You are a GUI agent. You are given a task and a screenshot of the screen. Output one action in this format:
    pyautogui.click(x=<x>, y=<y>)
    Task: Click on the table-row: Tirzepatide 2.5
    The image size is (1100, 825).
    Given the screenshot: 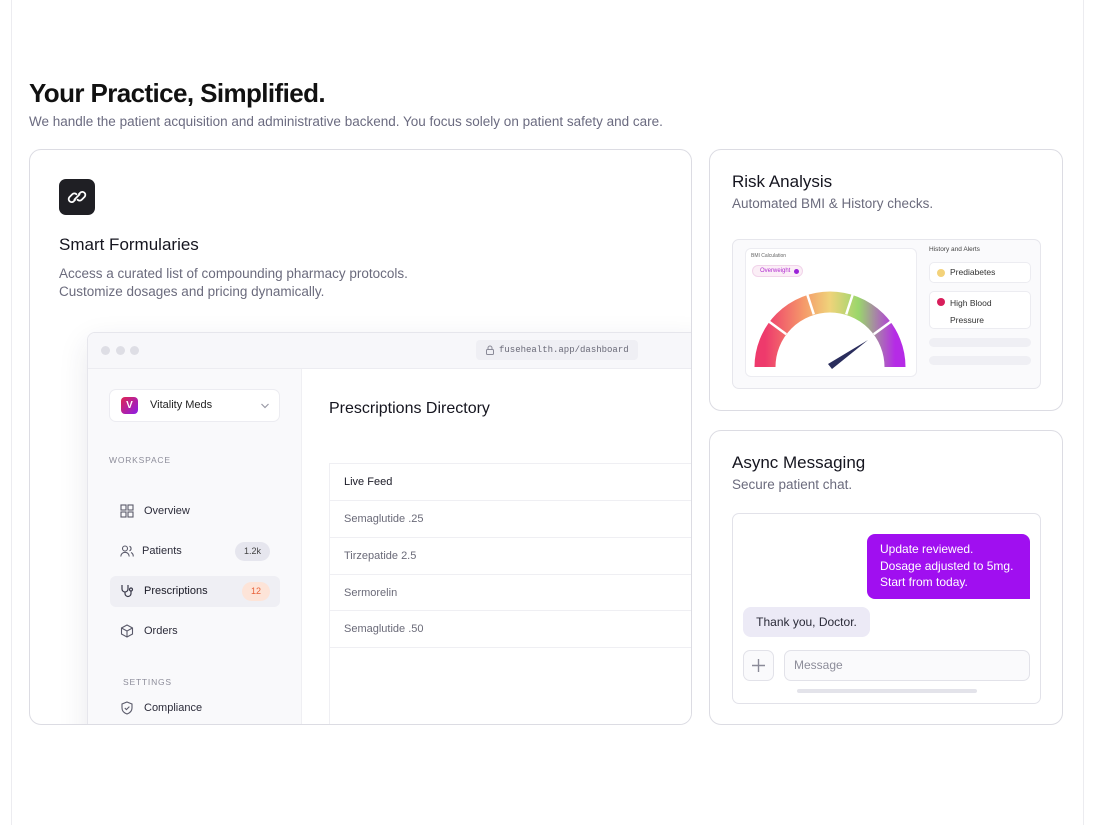 What is the action you would take?
    pyautogui.click(x=510, y=555)
    